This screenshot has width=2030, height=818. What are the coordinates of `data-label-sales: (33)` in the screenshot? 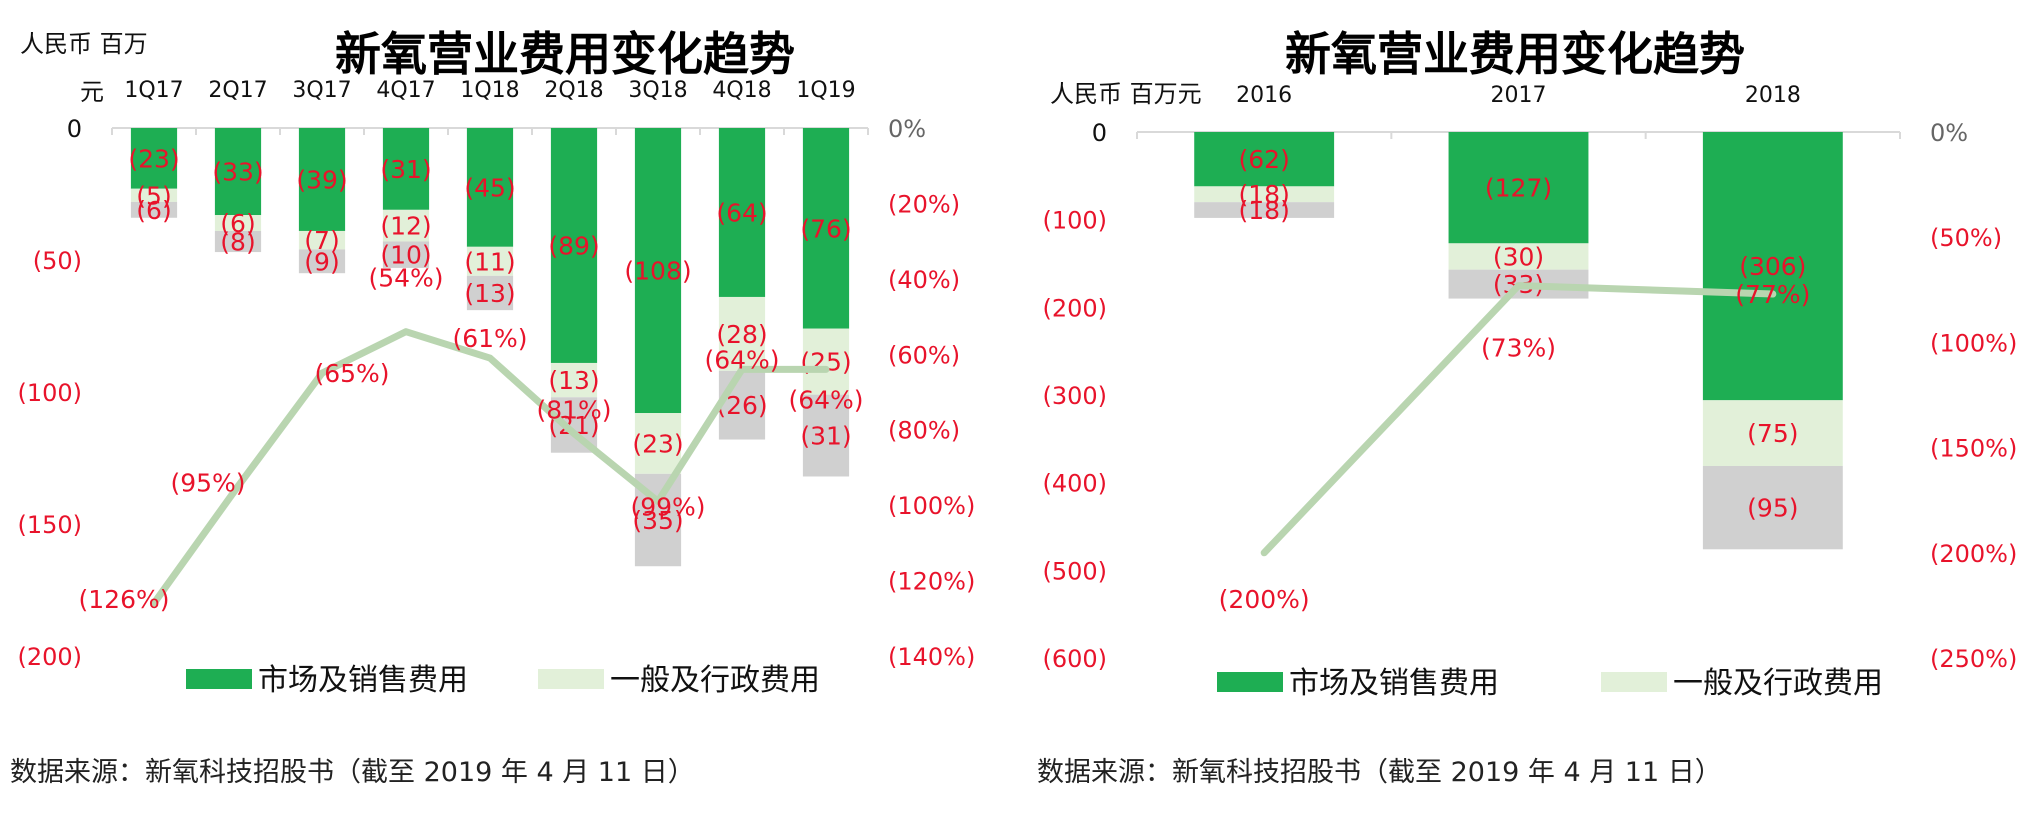 It's located at (237, 172).